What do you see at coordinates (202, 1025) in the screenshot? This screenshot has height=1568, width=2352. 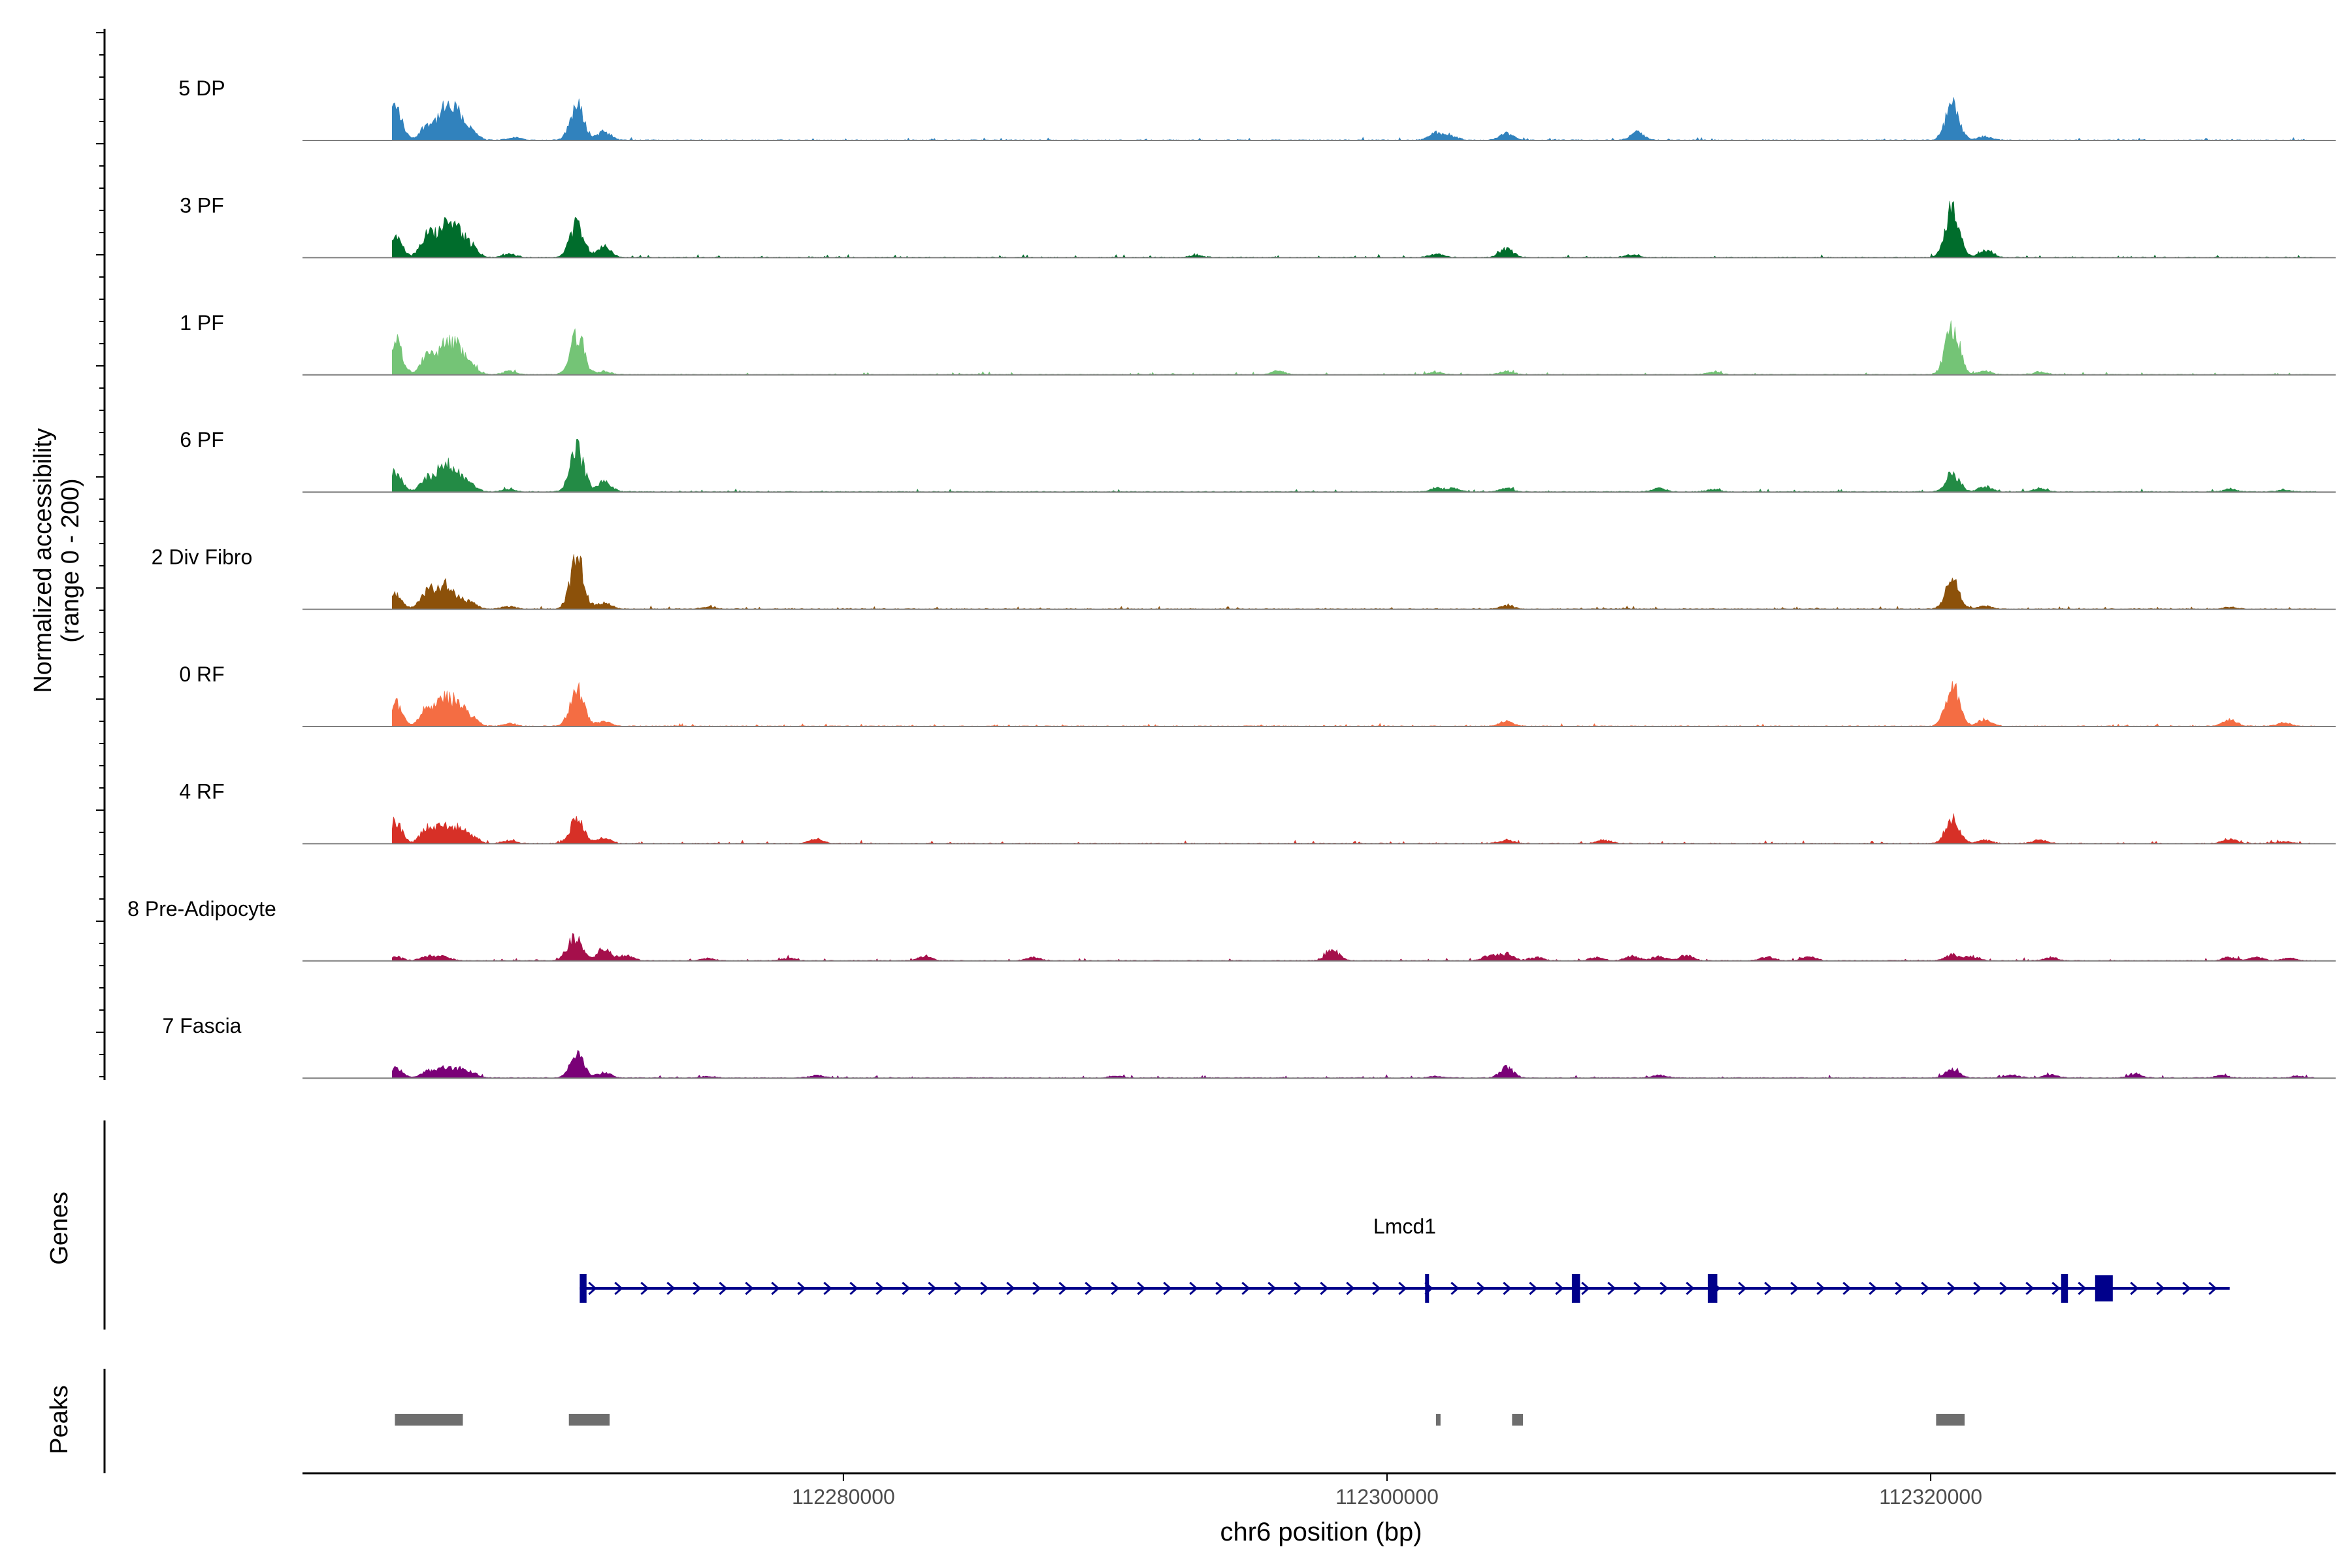 I see `track-label: 7 Fascia` at bounding box center [202, 1025].